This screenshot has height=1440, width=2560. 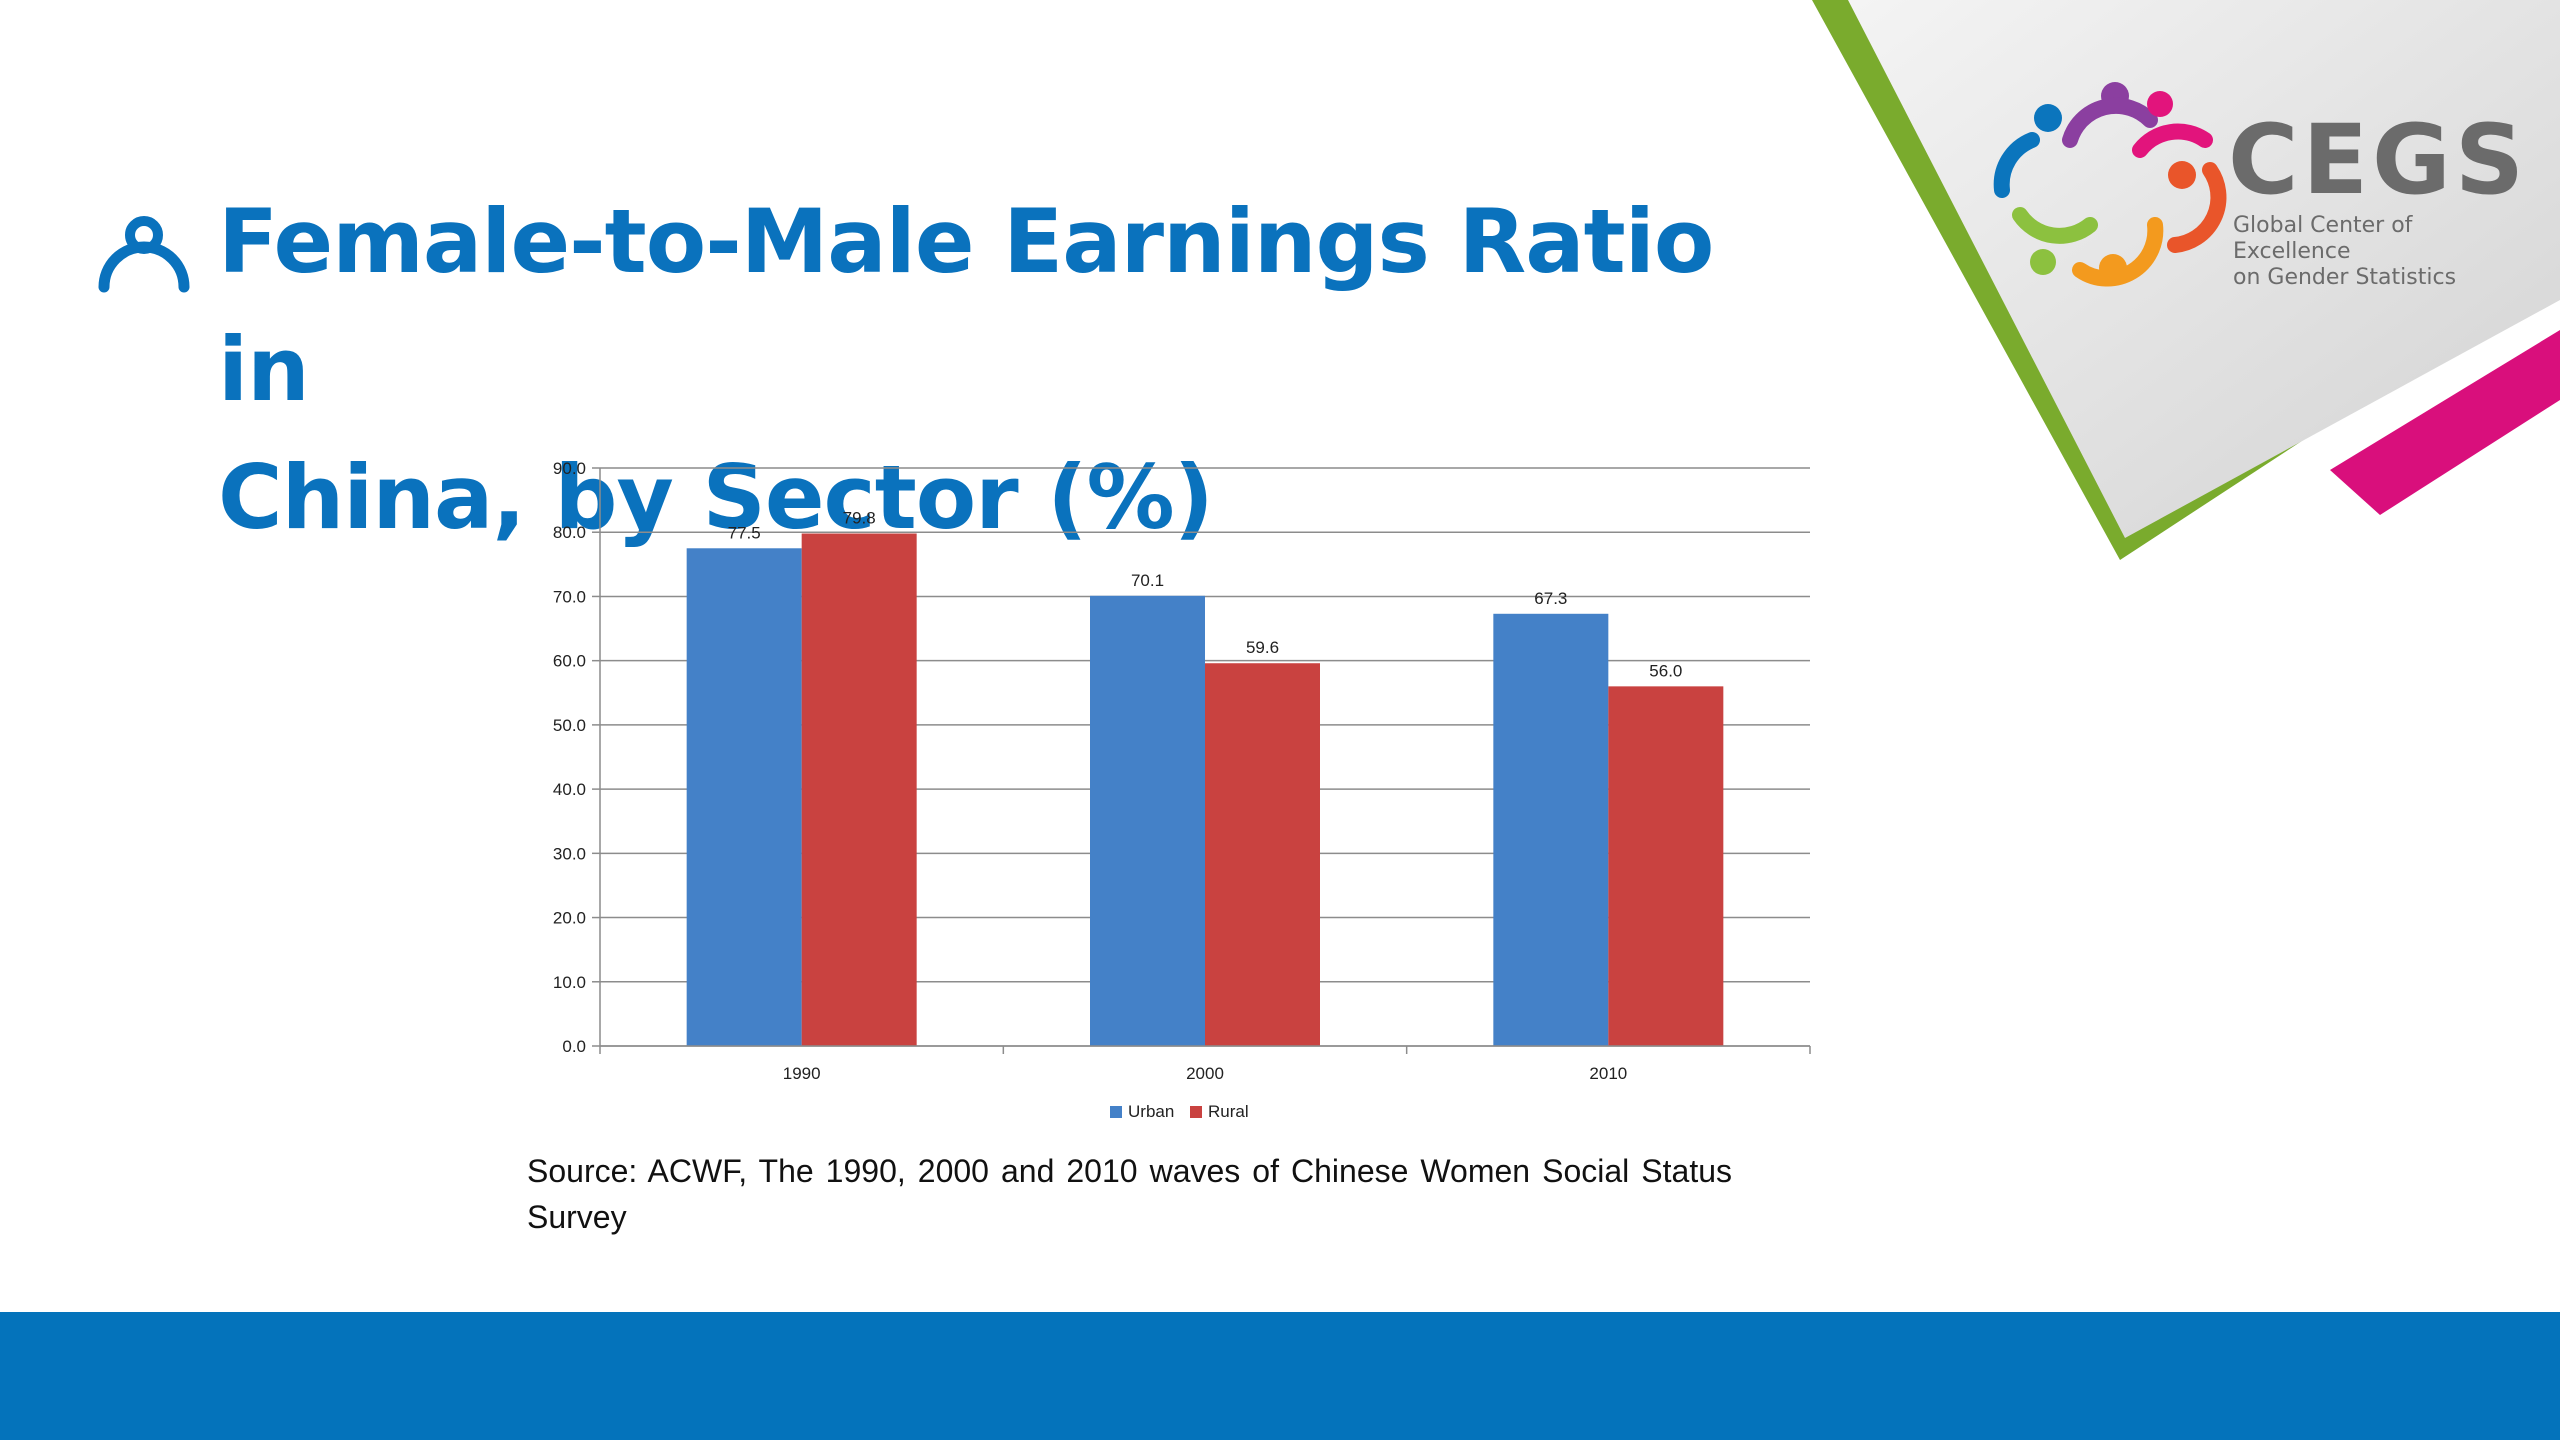 I want to click on x-tick-labels: 1990 2000 2010, so click(x=1205, y=1073).